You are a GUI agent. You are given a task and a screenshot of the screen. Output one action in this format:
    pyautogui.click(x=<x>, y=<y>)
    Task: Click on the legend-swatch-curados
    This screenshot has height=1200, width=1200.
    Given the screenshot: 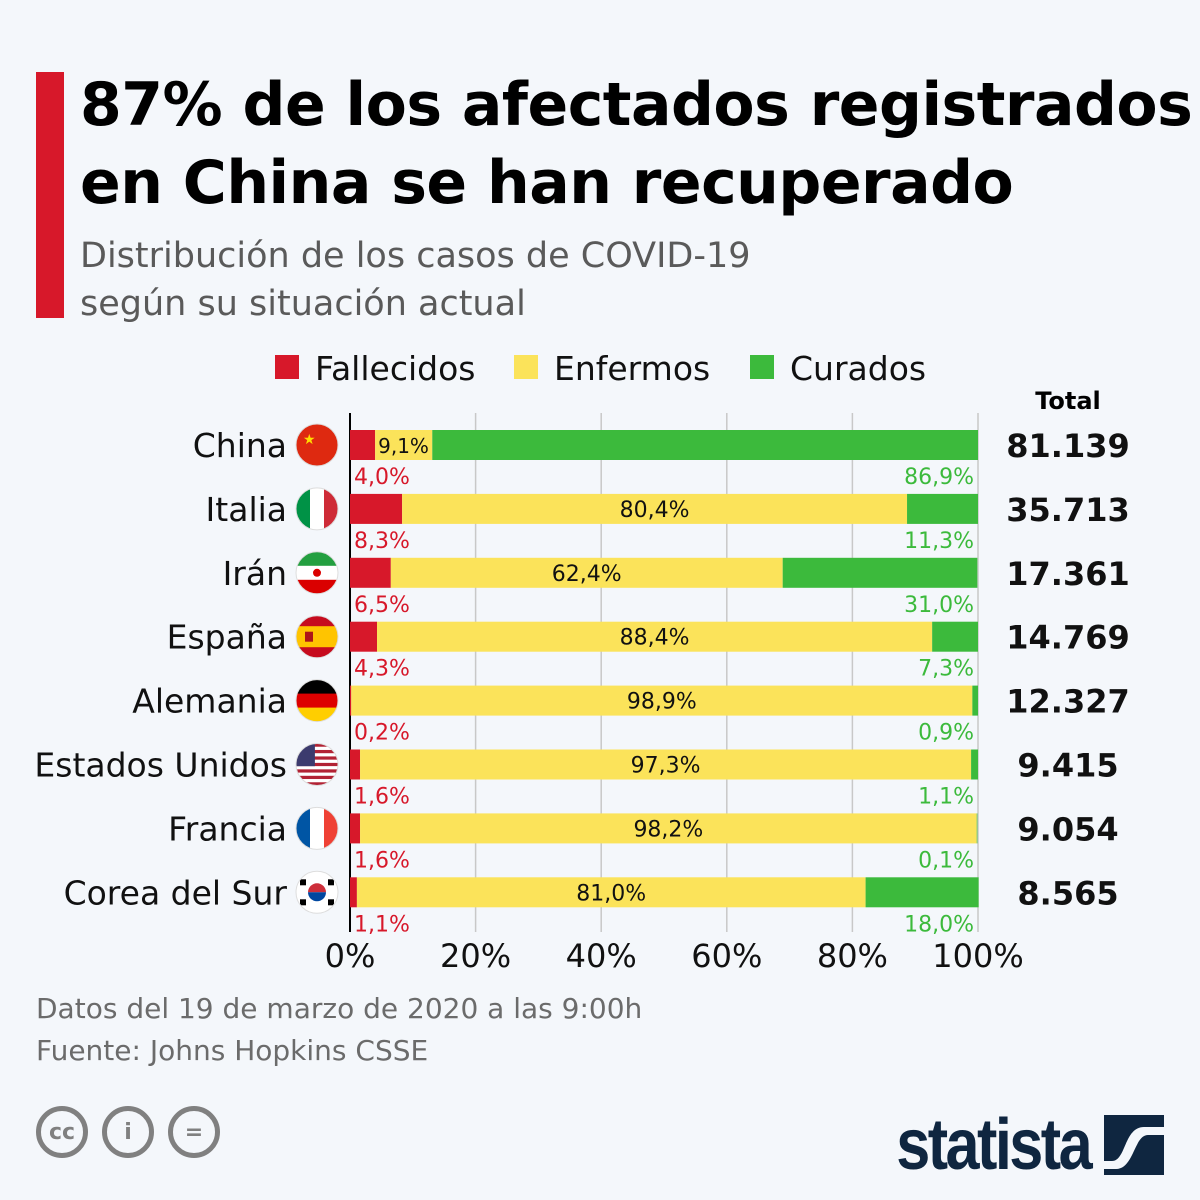 What is the action you would take?
    pyautogui.click(x=762, y=367)
    